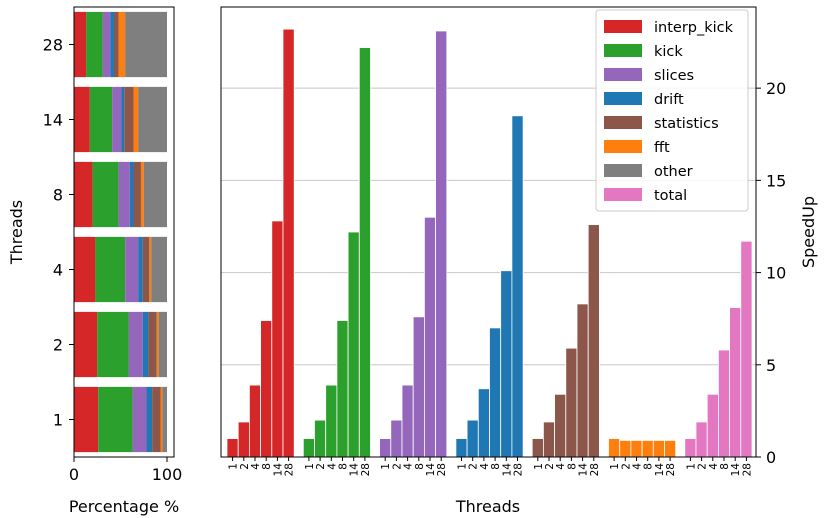  I want to click on legend-label-statistics: statistics, so click(686, 124).